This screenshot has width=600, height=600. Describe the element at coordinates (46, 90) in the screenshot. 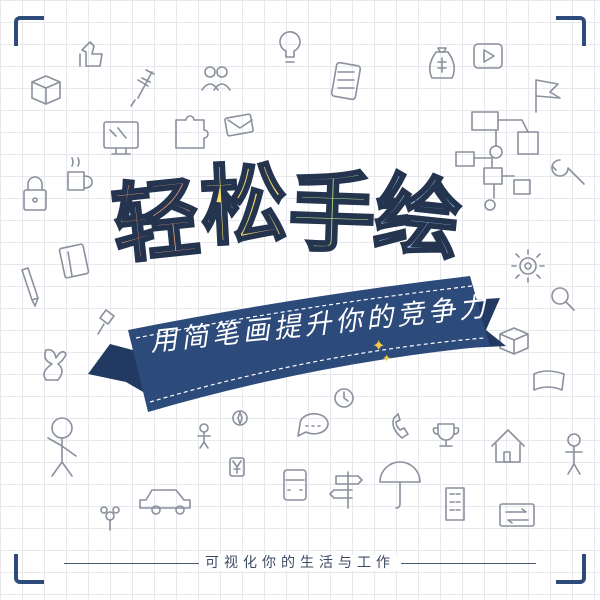

I see `cube-icon` at that location.